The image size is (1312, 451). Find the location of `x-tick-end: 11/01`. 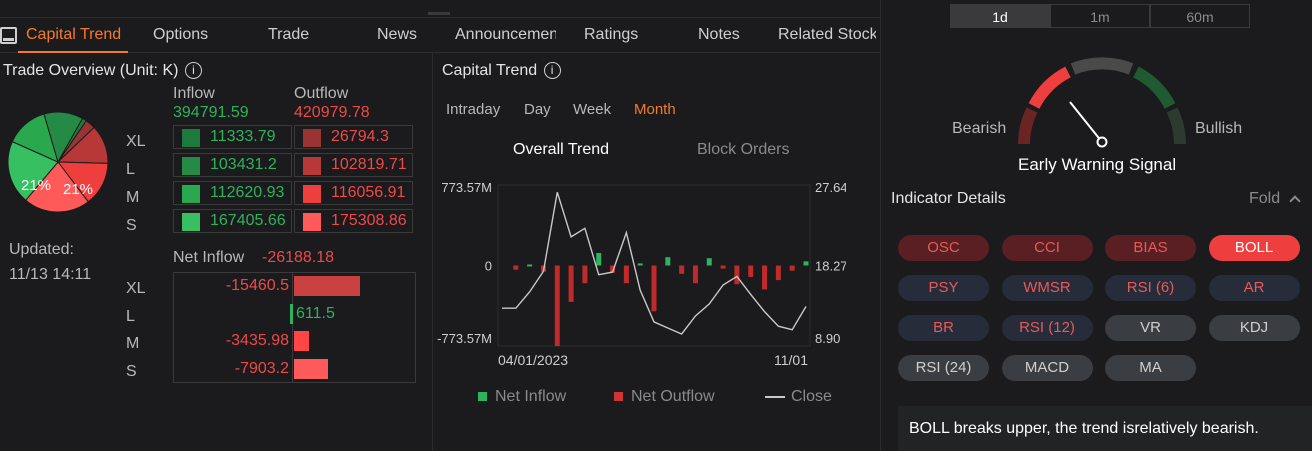

x-tick-end: 11/01 is located at coordinates (791, 360).